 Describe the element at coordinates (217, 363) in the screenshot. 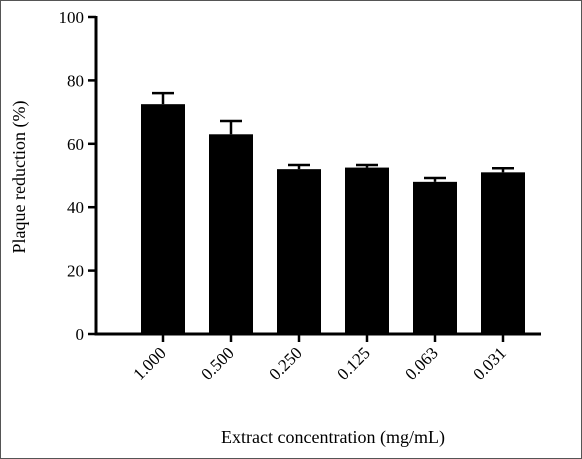

I see `x-tick-label: 0.500` at that location.